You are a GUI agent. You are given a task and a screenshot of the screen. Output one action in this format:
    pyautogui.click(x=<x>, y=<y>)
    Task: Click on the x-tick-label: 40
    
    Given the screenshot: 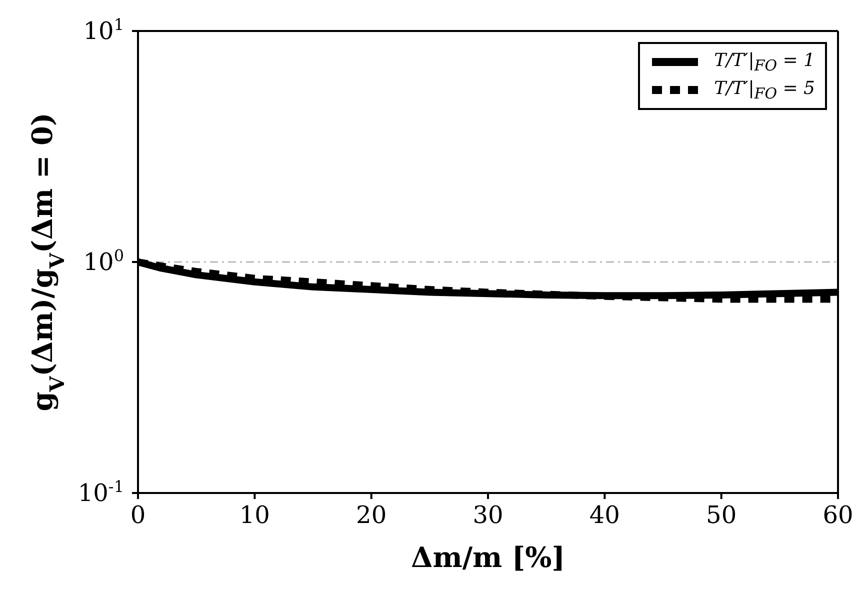 What is the action you would take?
    pyautogui.click(x=604, y=515)
    